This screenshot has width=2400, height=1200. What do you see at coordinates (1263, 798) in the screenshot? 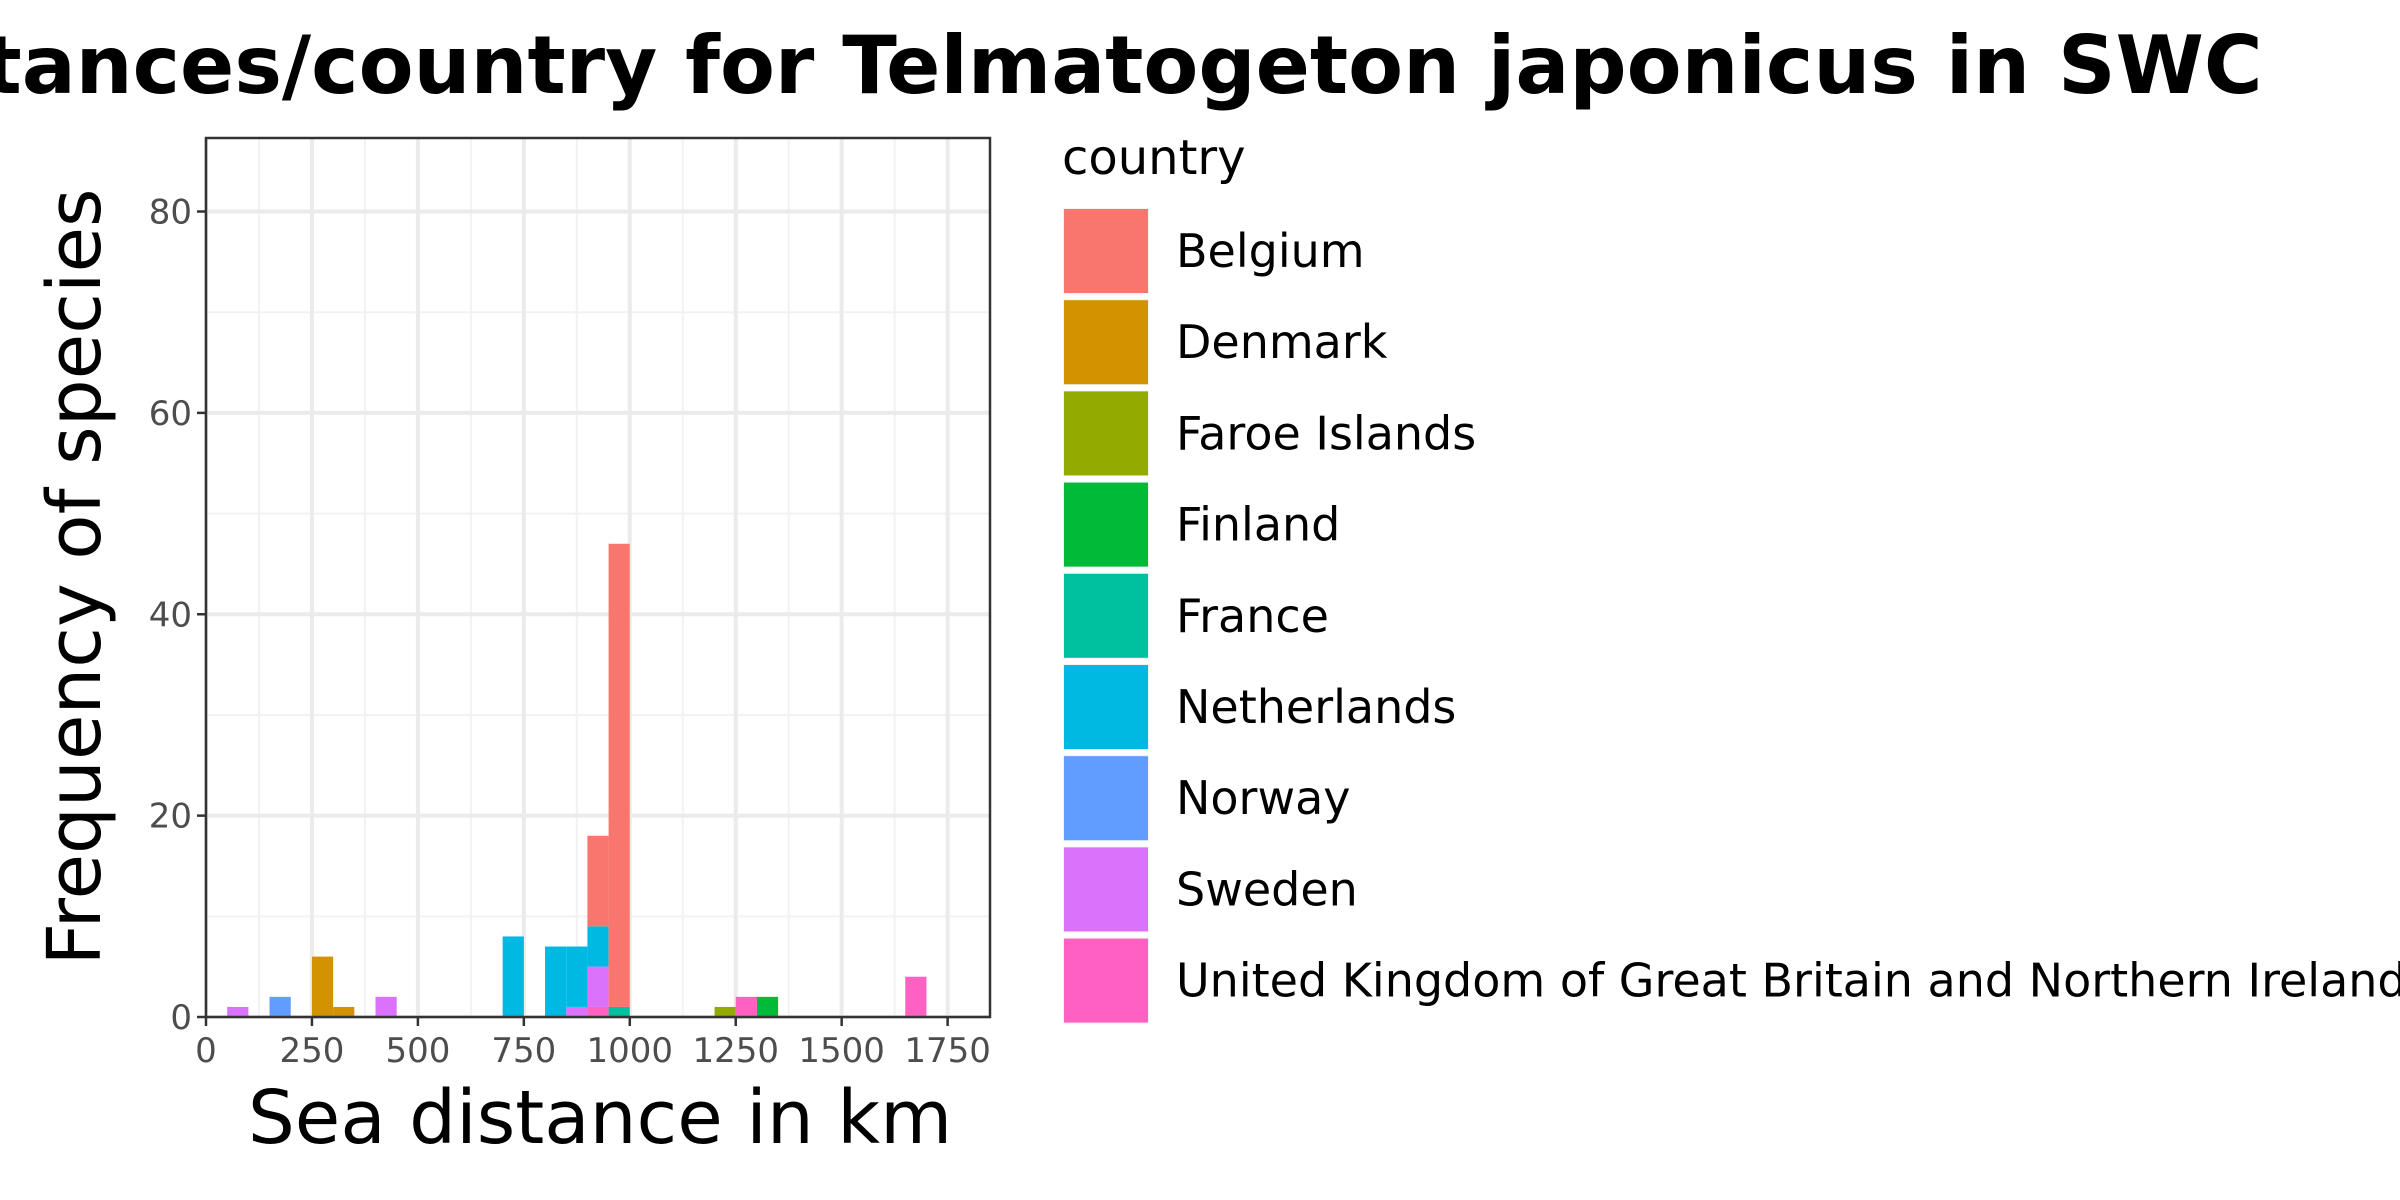
I see `legend-label: Norway` at bounding box center [1263, 798].